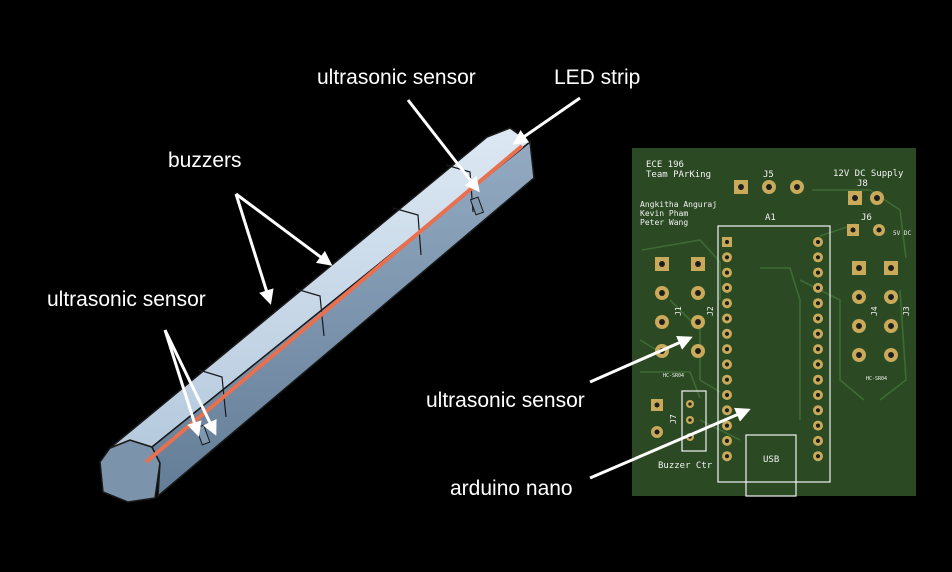 The image size is (952, 572). Describe the element at coordinates (664, 213) in the screenshot. I see `pcb-author-2: Kevin Pham` at that location.